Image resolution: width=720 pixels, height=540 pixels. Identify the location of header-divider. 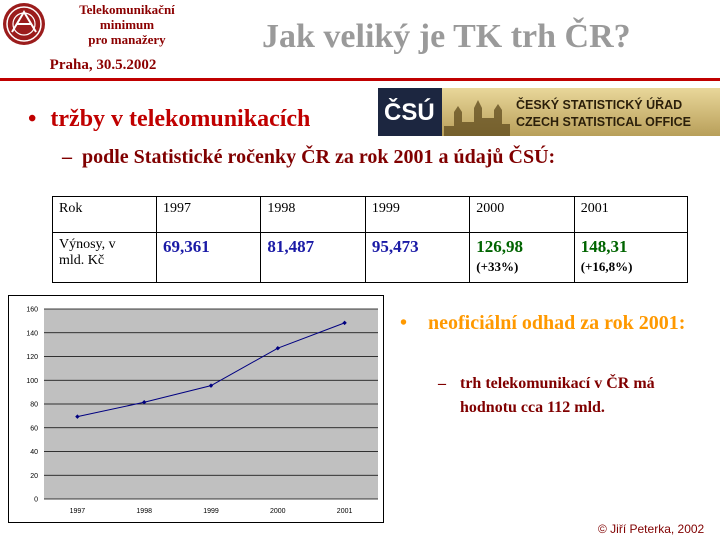
(360, 79).